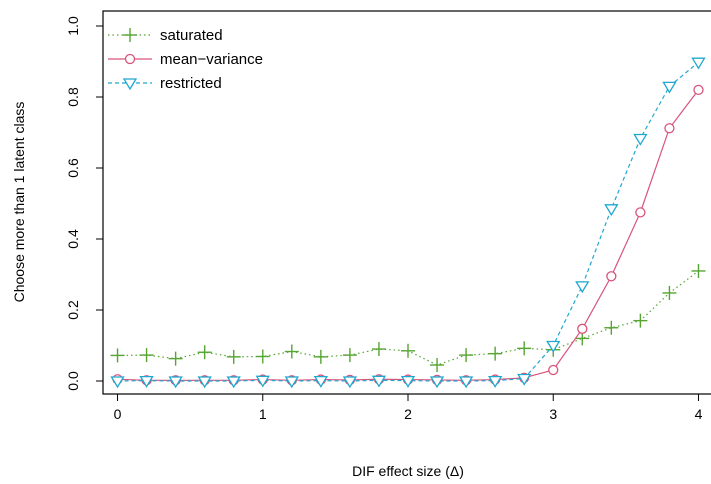 Image resolution: width=711 pixels, height=484 pixels. Describe the element at coordinates (408, 471) in the screenshot. I see `x-axis-label: DIF effect size (Δ)` at that location.